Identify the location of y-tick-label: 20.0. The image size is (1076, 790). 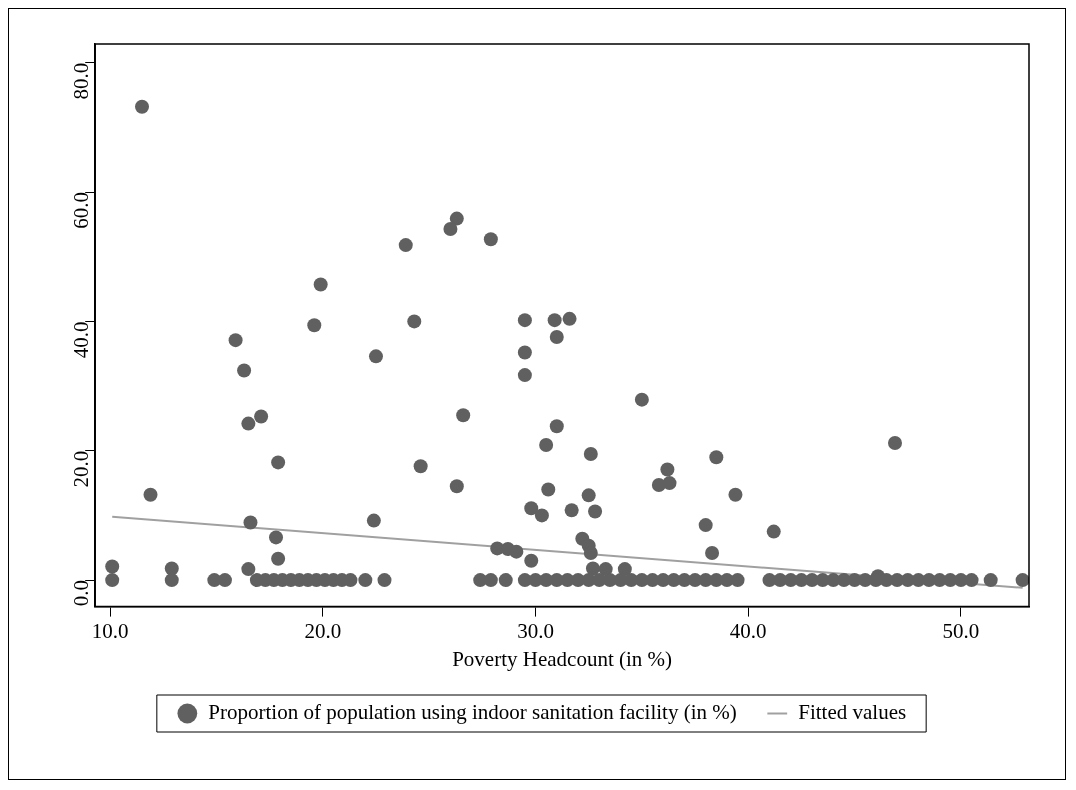
(80, 469).